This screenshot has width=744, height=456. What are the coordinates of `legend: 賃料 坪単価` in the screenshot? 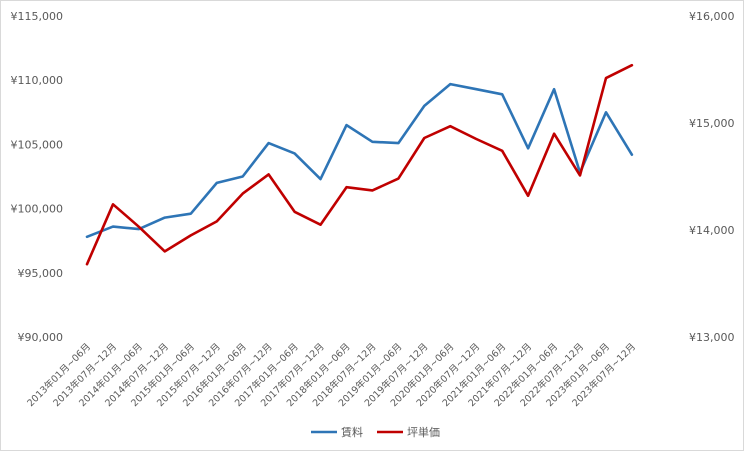 It's located at (375, 432).